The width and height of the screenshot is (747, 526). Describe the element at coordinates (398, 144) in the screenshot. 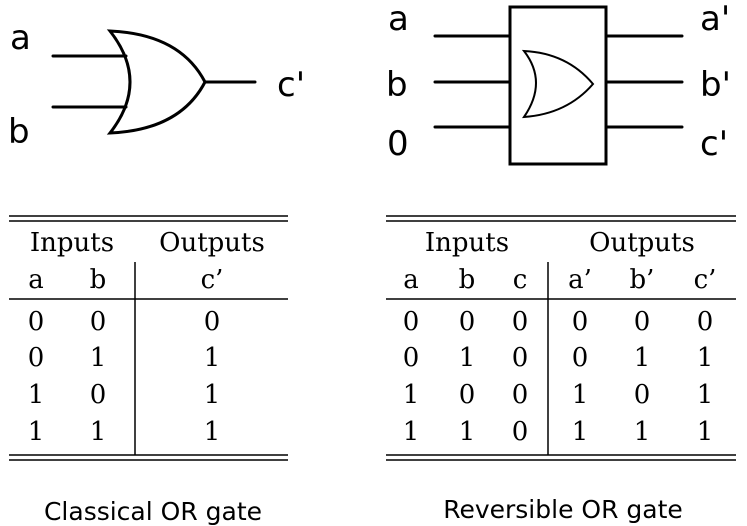

I see `reversible-label-in-0: 0` at that location.